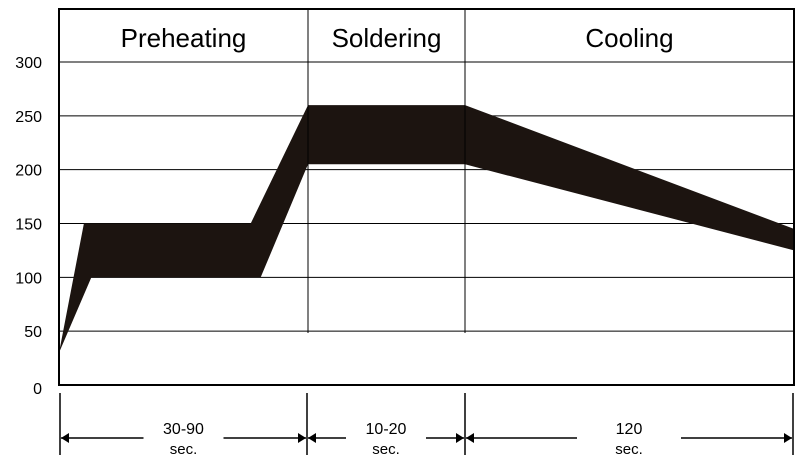  I want to click on y-tick-label-0: 0, so click(37, 389).